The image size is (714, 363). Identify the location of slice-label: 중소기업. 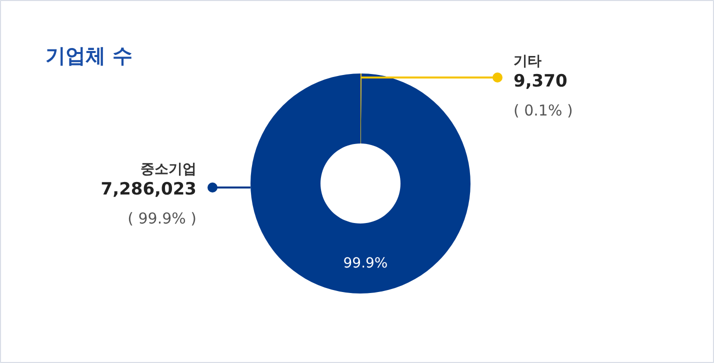
(168, 170).